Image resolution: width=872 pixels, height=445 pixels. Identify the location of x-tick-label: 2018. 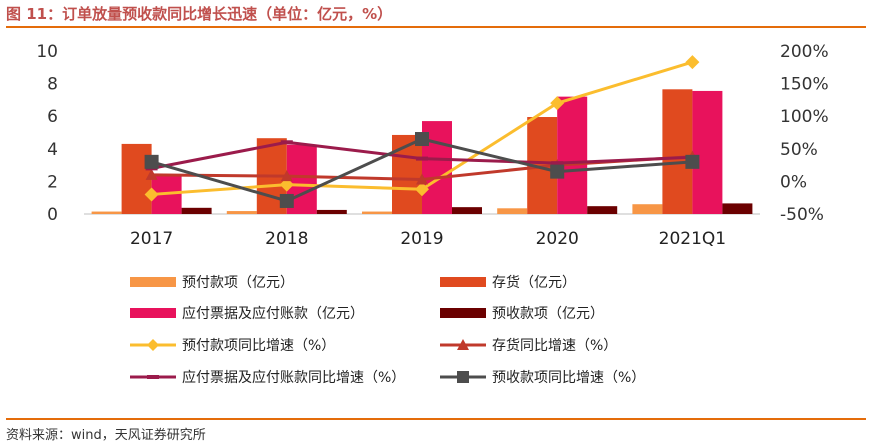
(286, 239).